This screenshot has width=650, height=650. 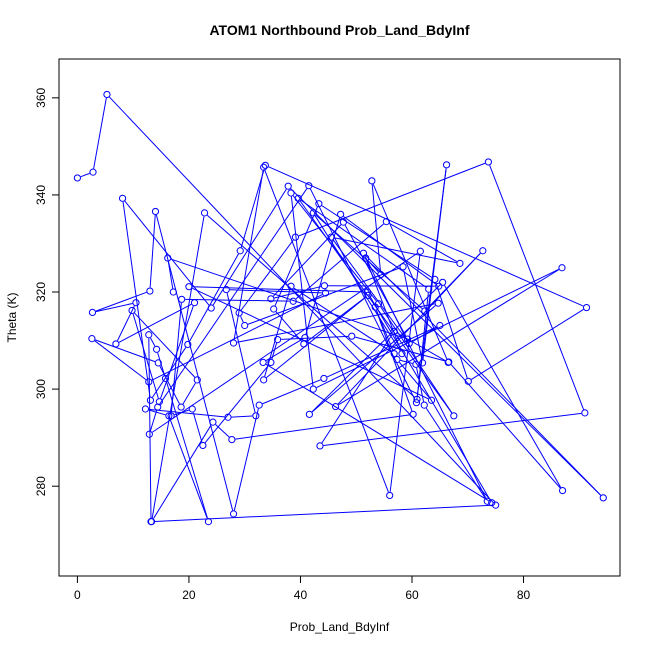 I want to click on x-tick-label: 20, so click(x=189, y=595).